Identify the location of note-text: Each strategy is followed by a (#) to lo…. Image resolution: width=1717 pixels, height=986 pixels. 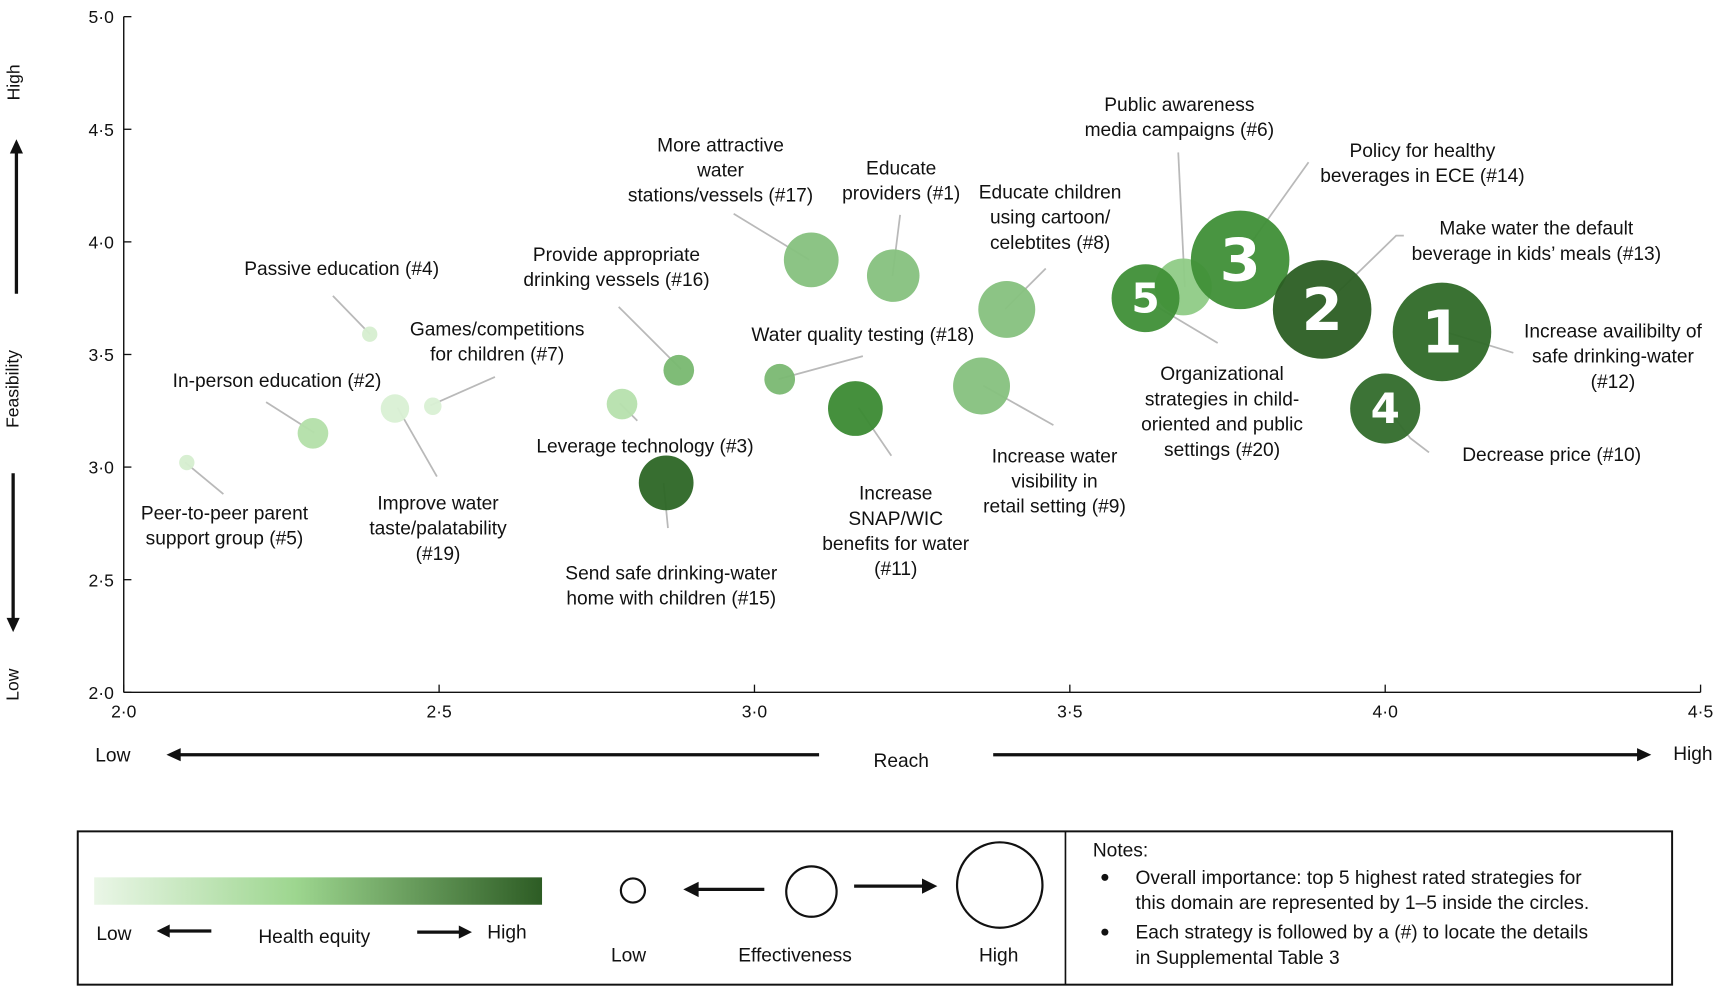
(1362, 946).